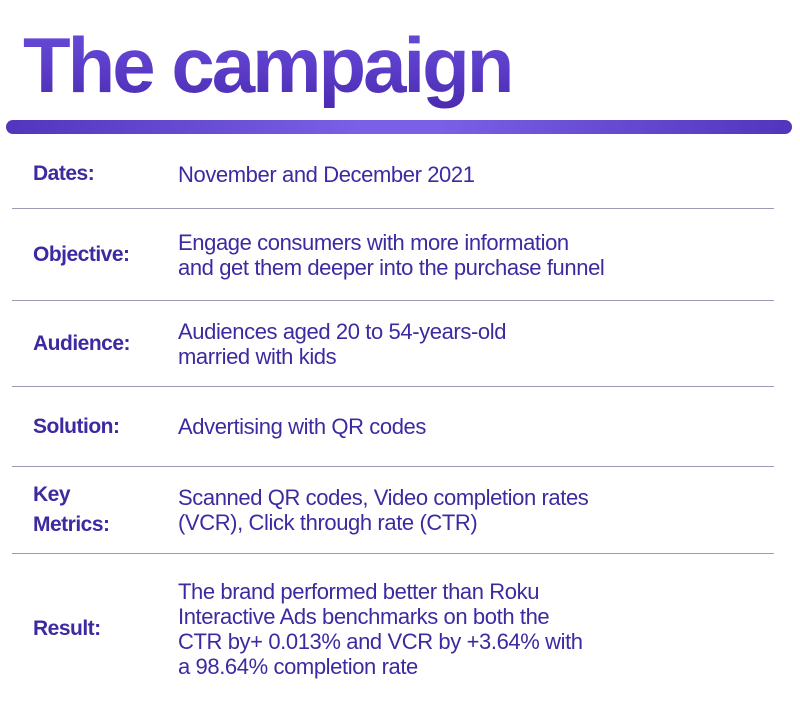 The image size is (800, 711). What do you see at coordinates (71, 509) in the screenshot?
I see `row-label: Key Metrics:` at bounding box center [71, 509].